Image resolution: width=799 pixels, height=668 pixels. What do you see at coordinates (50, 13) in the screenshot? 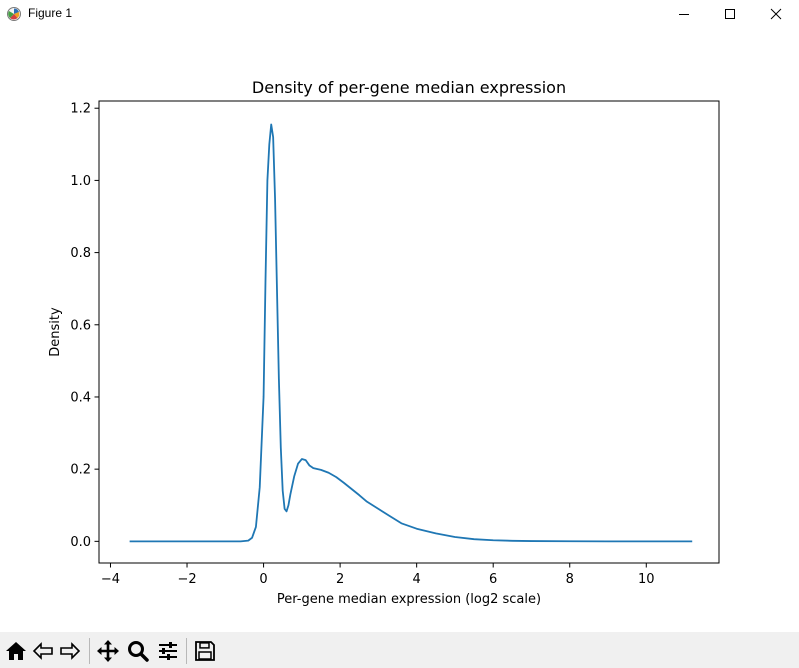
I see `window-title: Figure 1` at bounding box center [50, 13].